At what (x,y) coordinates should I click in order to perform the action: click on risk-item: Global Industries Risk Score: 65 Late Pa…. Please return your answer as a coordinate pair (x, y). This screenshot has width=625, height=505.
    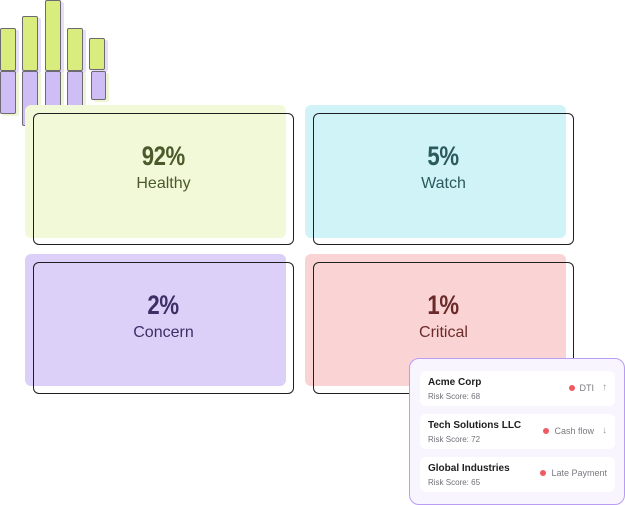
    Looking at the image, I should click on (517, 474).